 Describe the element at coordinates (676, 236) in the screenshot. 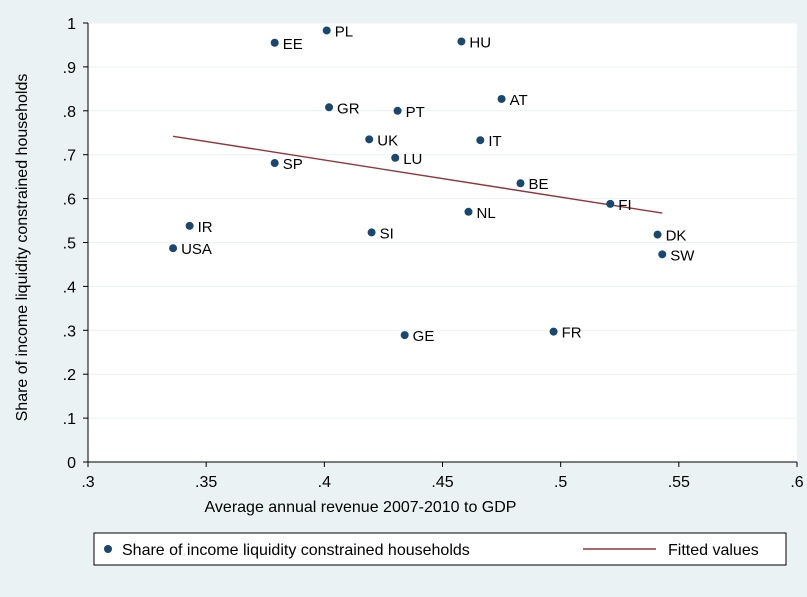

I see `point-label-dk: DK` at that location.